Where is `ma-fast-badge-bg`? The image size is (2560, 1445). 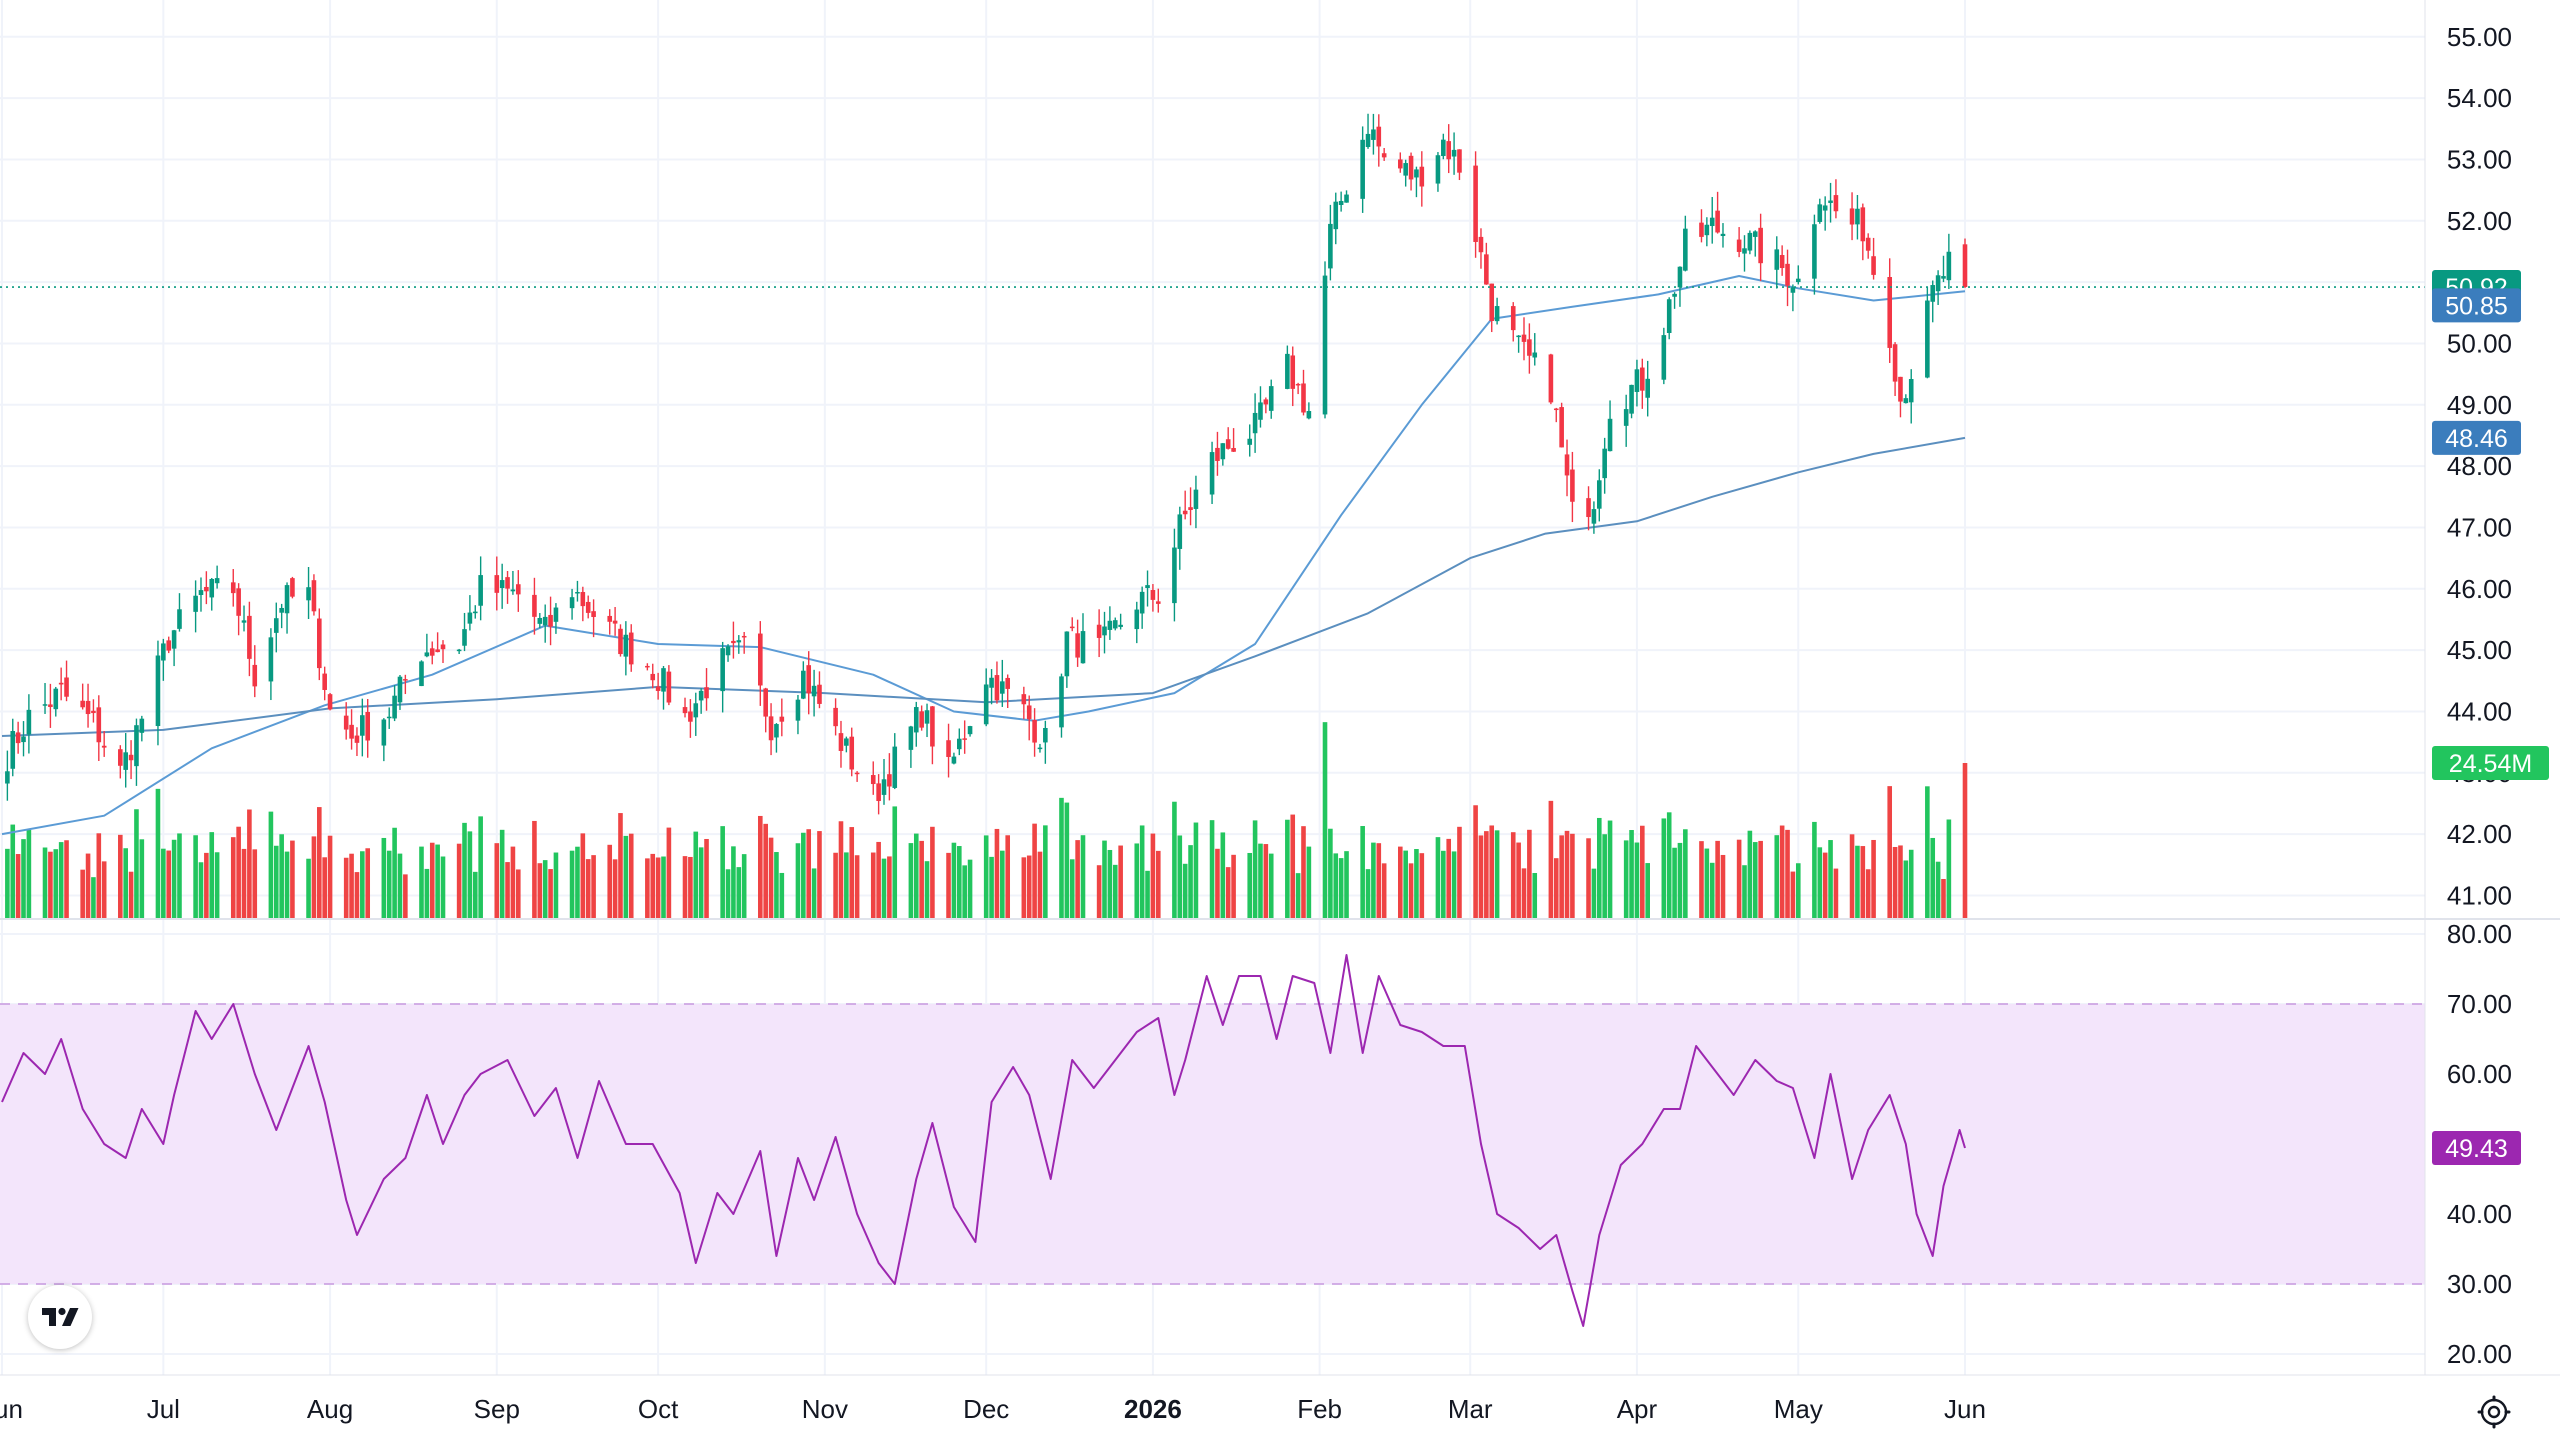
ma-fast-badge-bg is located at coordinates (2476, 305).